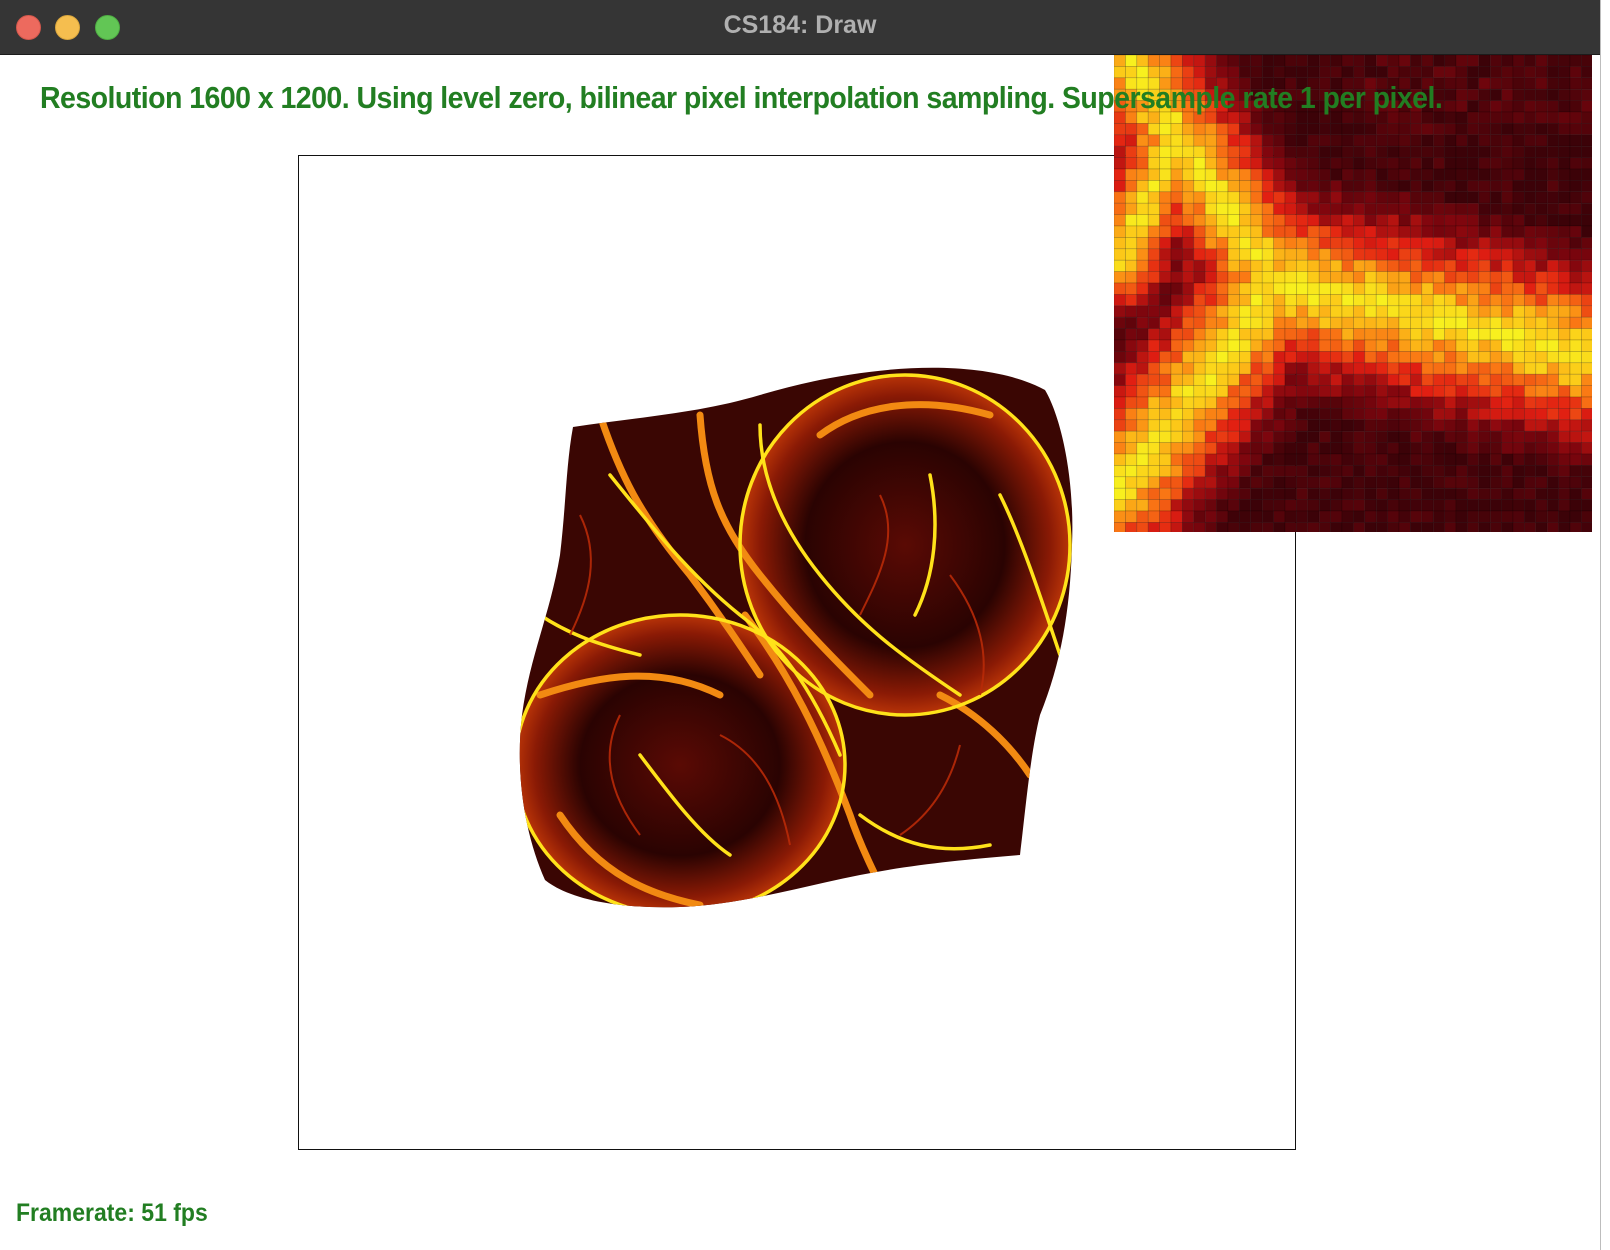  I want to click on title-bar: CS184: Draw, so click(800, 27).